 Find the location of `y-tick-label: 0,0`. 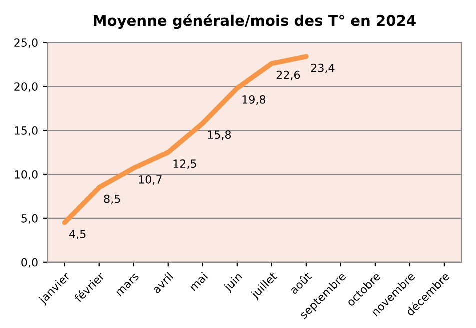

y-tick-label: 0,0 is located at coordinates (30, 263).